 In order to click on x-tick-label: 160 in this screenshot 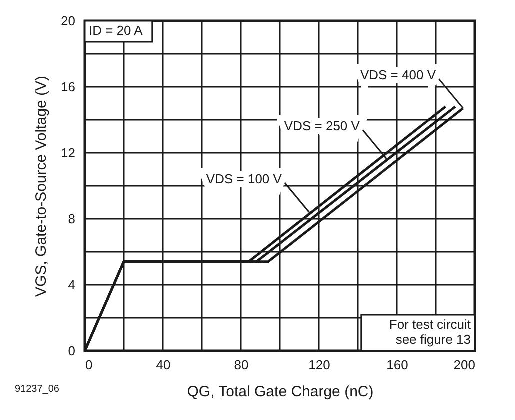, I will do `click(397, 365)`.